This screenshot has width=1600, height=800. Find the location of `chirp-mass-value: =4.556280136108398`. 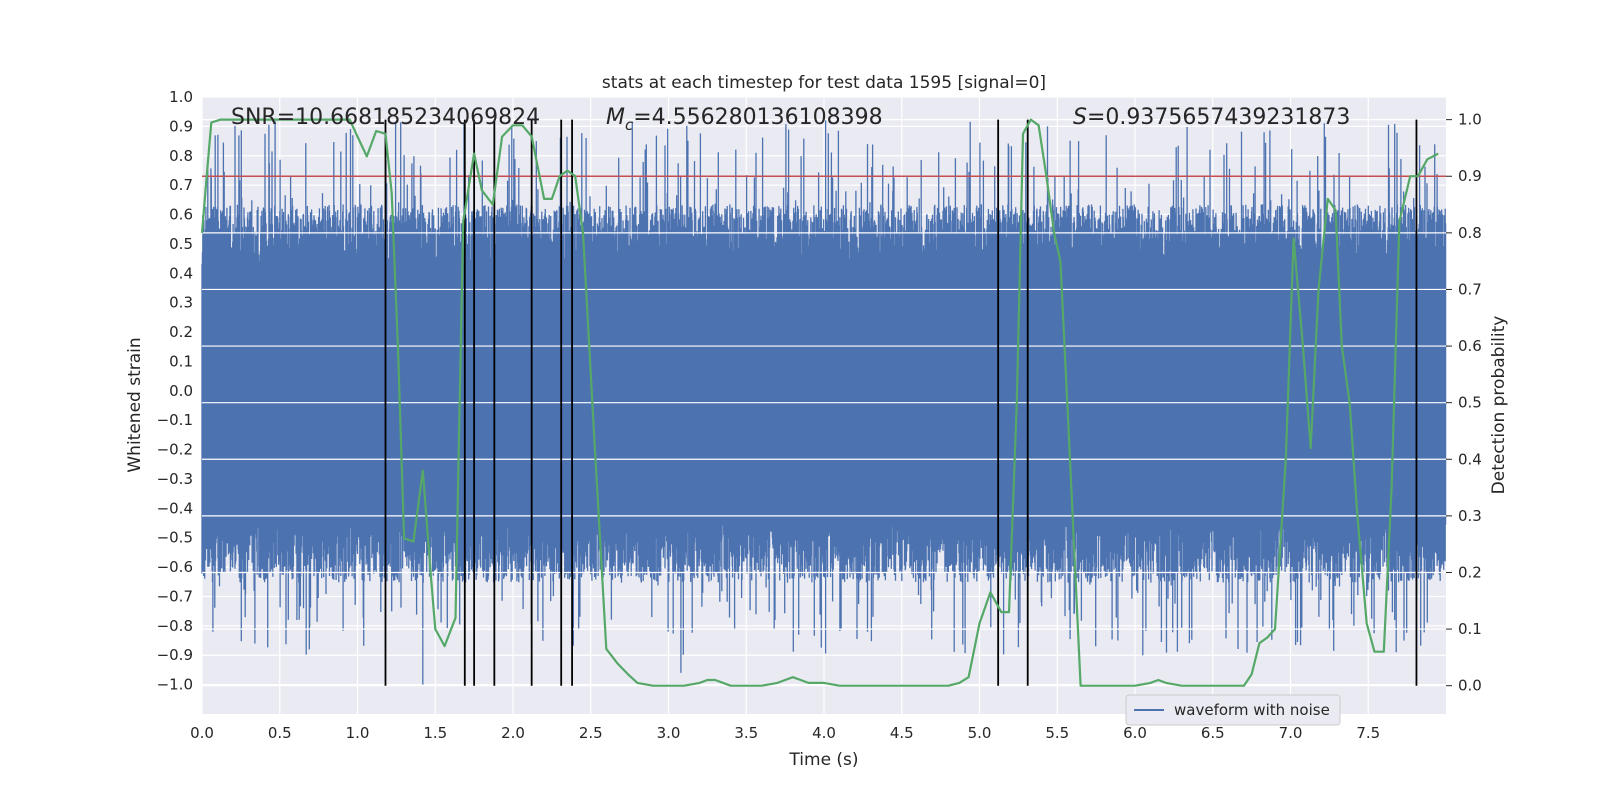

chirp-mass-value: =4.556280136108398 is located at coordinates (757, 117).